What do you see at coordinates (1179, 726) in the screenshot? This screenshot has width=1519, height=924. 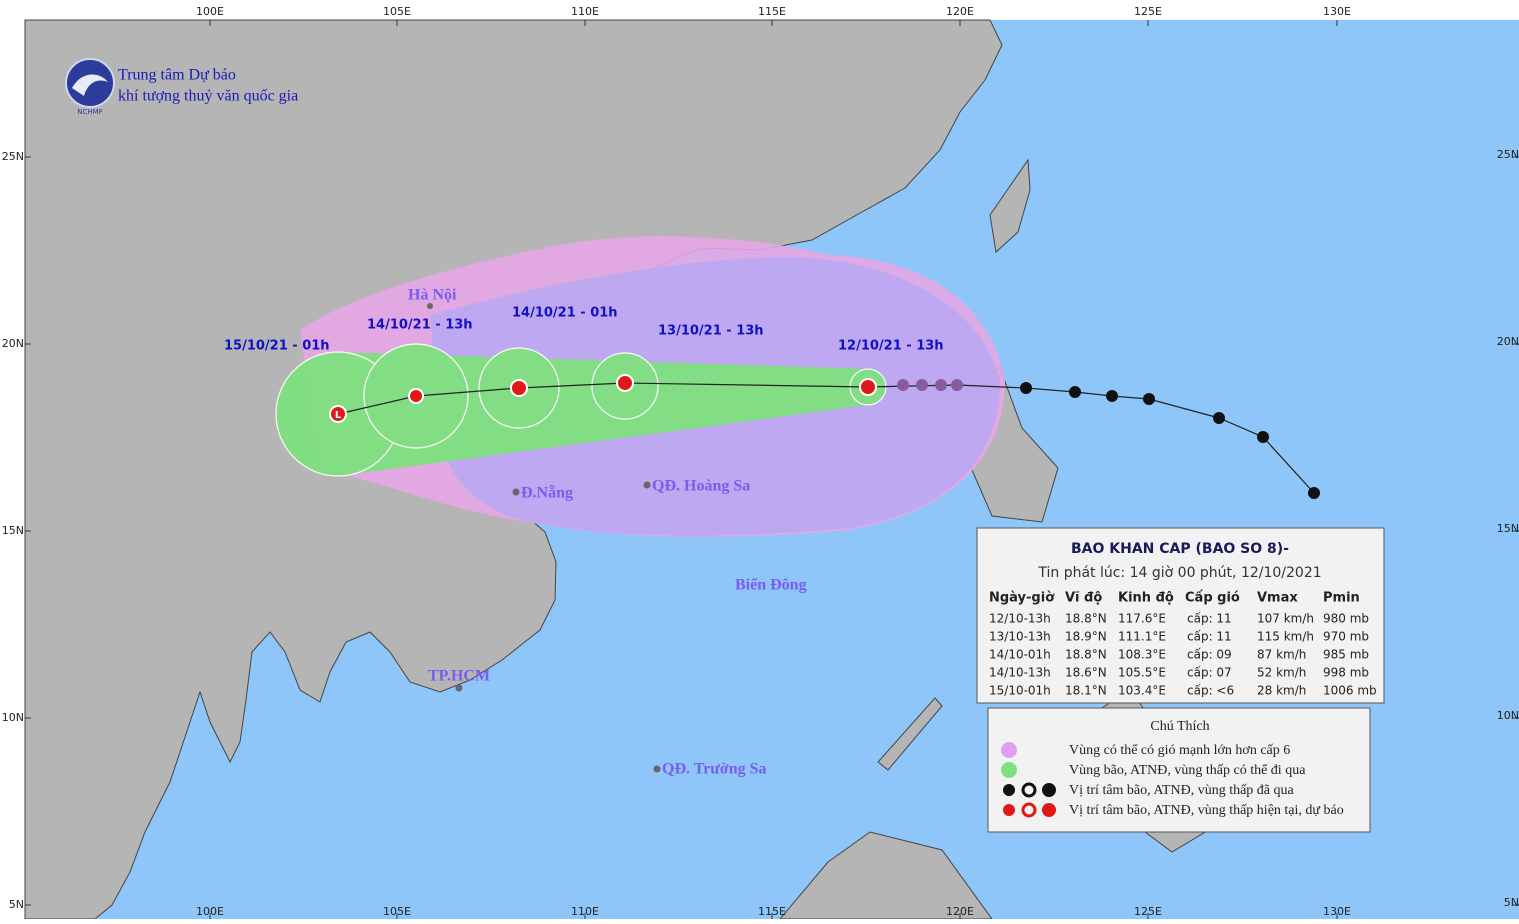 I see `legend-title: Chú Thích` at bounding box center [1179, 726].